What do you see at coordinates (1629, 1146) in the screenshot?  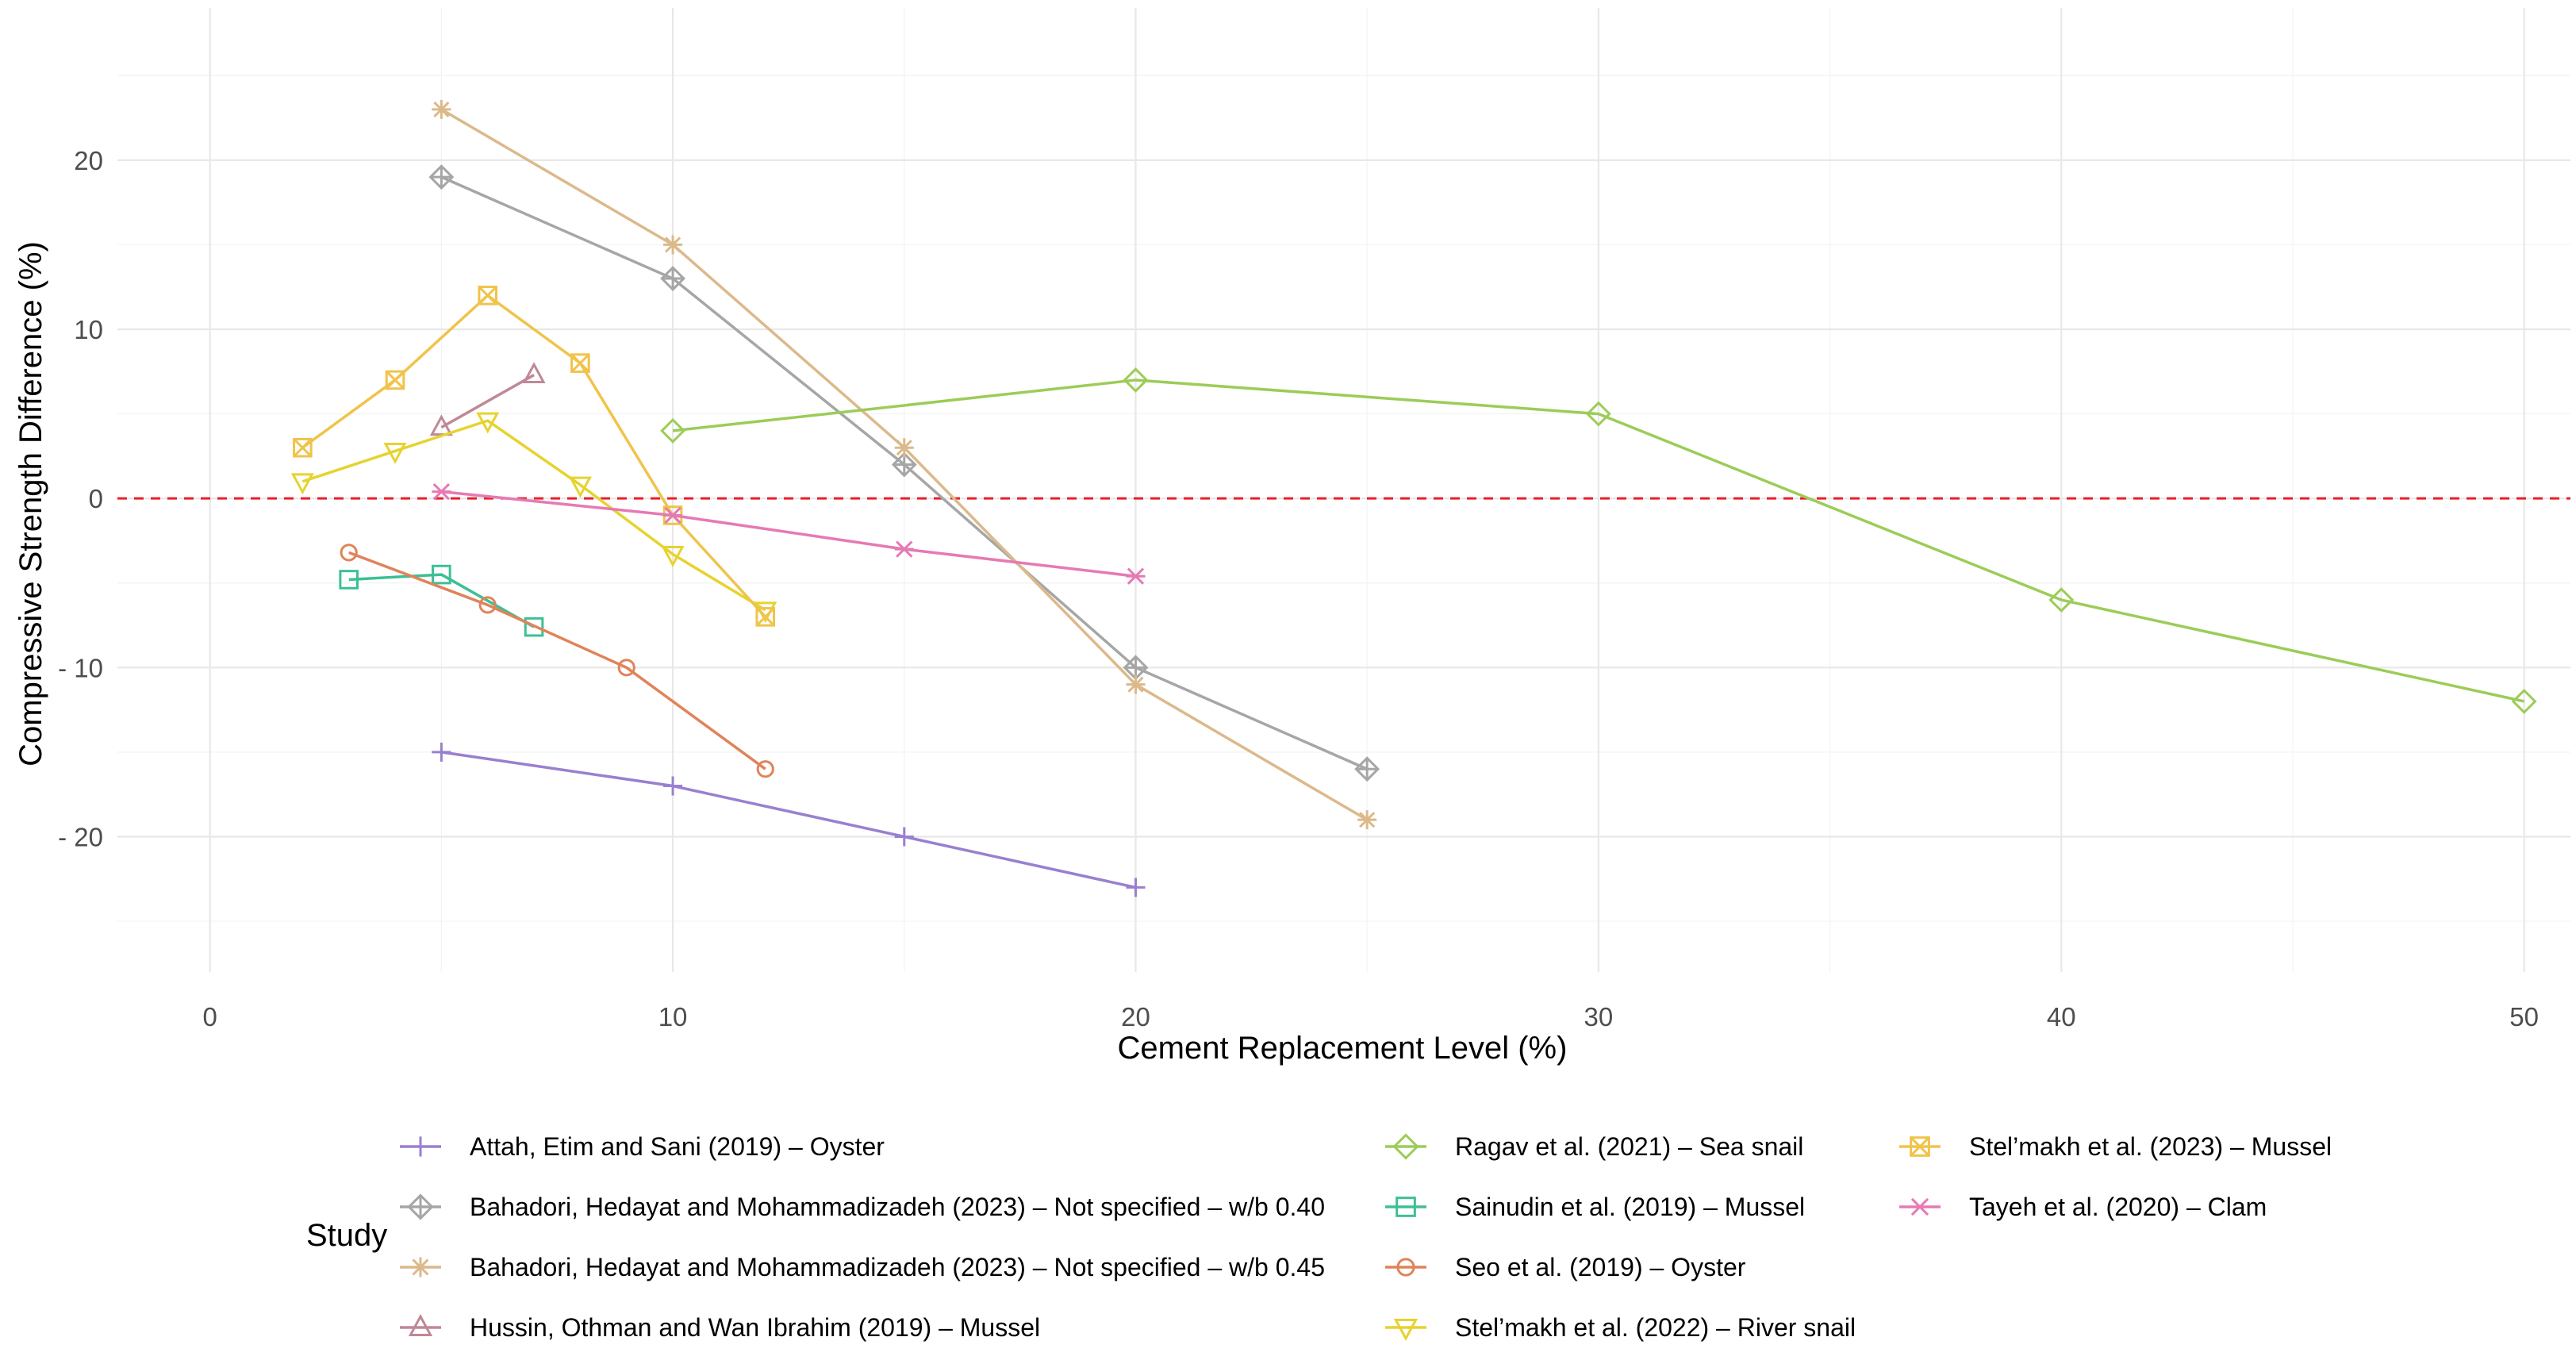 I see `legend-label: Ragav et al. (2021) – Sea snail` at bounding box center [1629, 1146].